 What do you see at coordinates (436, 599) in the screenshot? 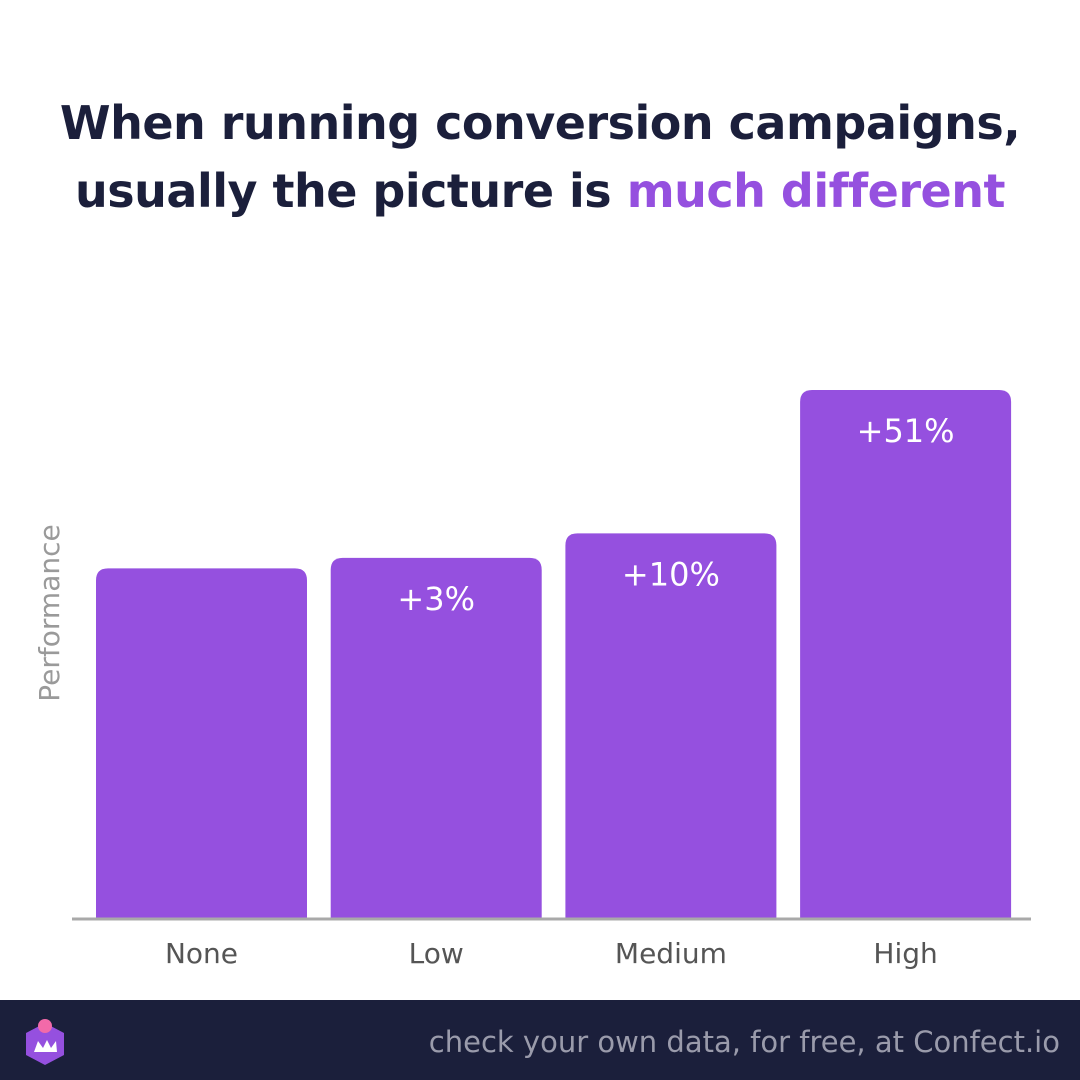
I see `data-label-low: +3%` at bounding box center [436, 599].